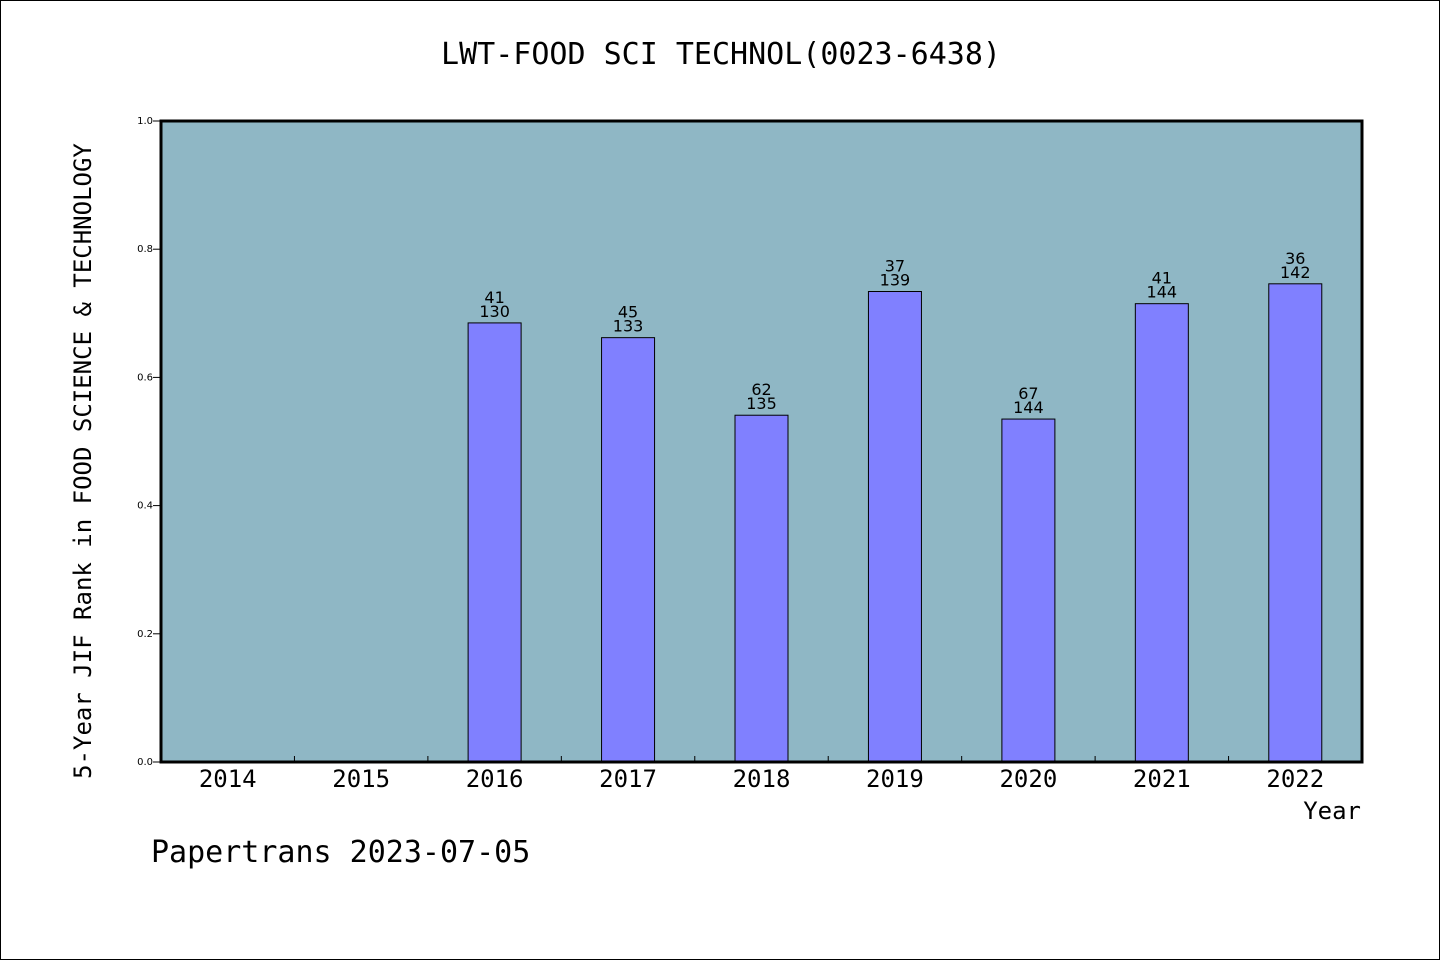 The width and height of the screenshot is (1440, 961). Describe the element at coordinates (145, 506) in the screenshot. I see `y-tick-label: 0.4` at that location.